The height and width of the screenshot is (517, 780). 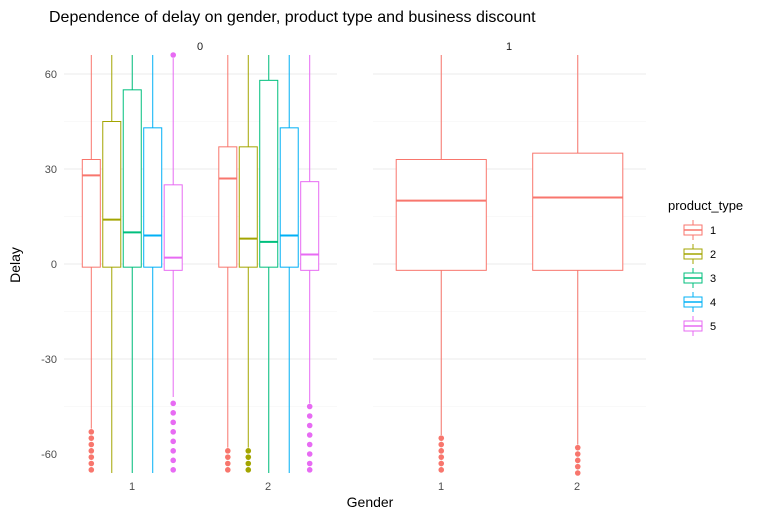 I want to click on legend-label: 3, so click(x=713, y=279).